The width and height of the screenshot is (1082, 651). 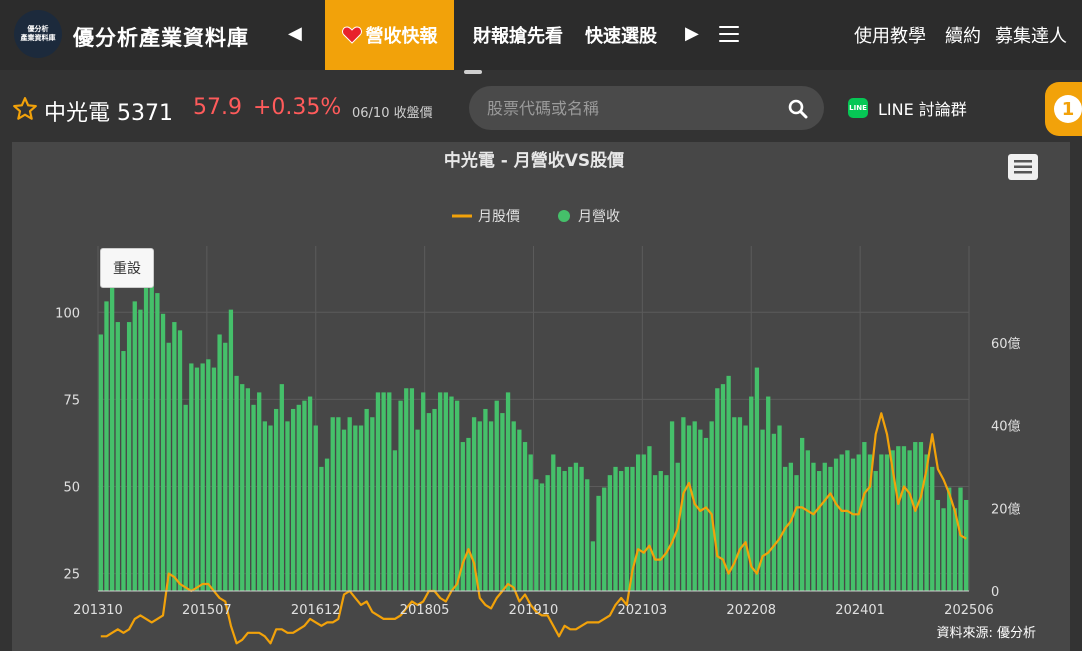 I want to click on tab-revenue-flash: 營收快報, so click(x=389, y=35).